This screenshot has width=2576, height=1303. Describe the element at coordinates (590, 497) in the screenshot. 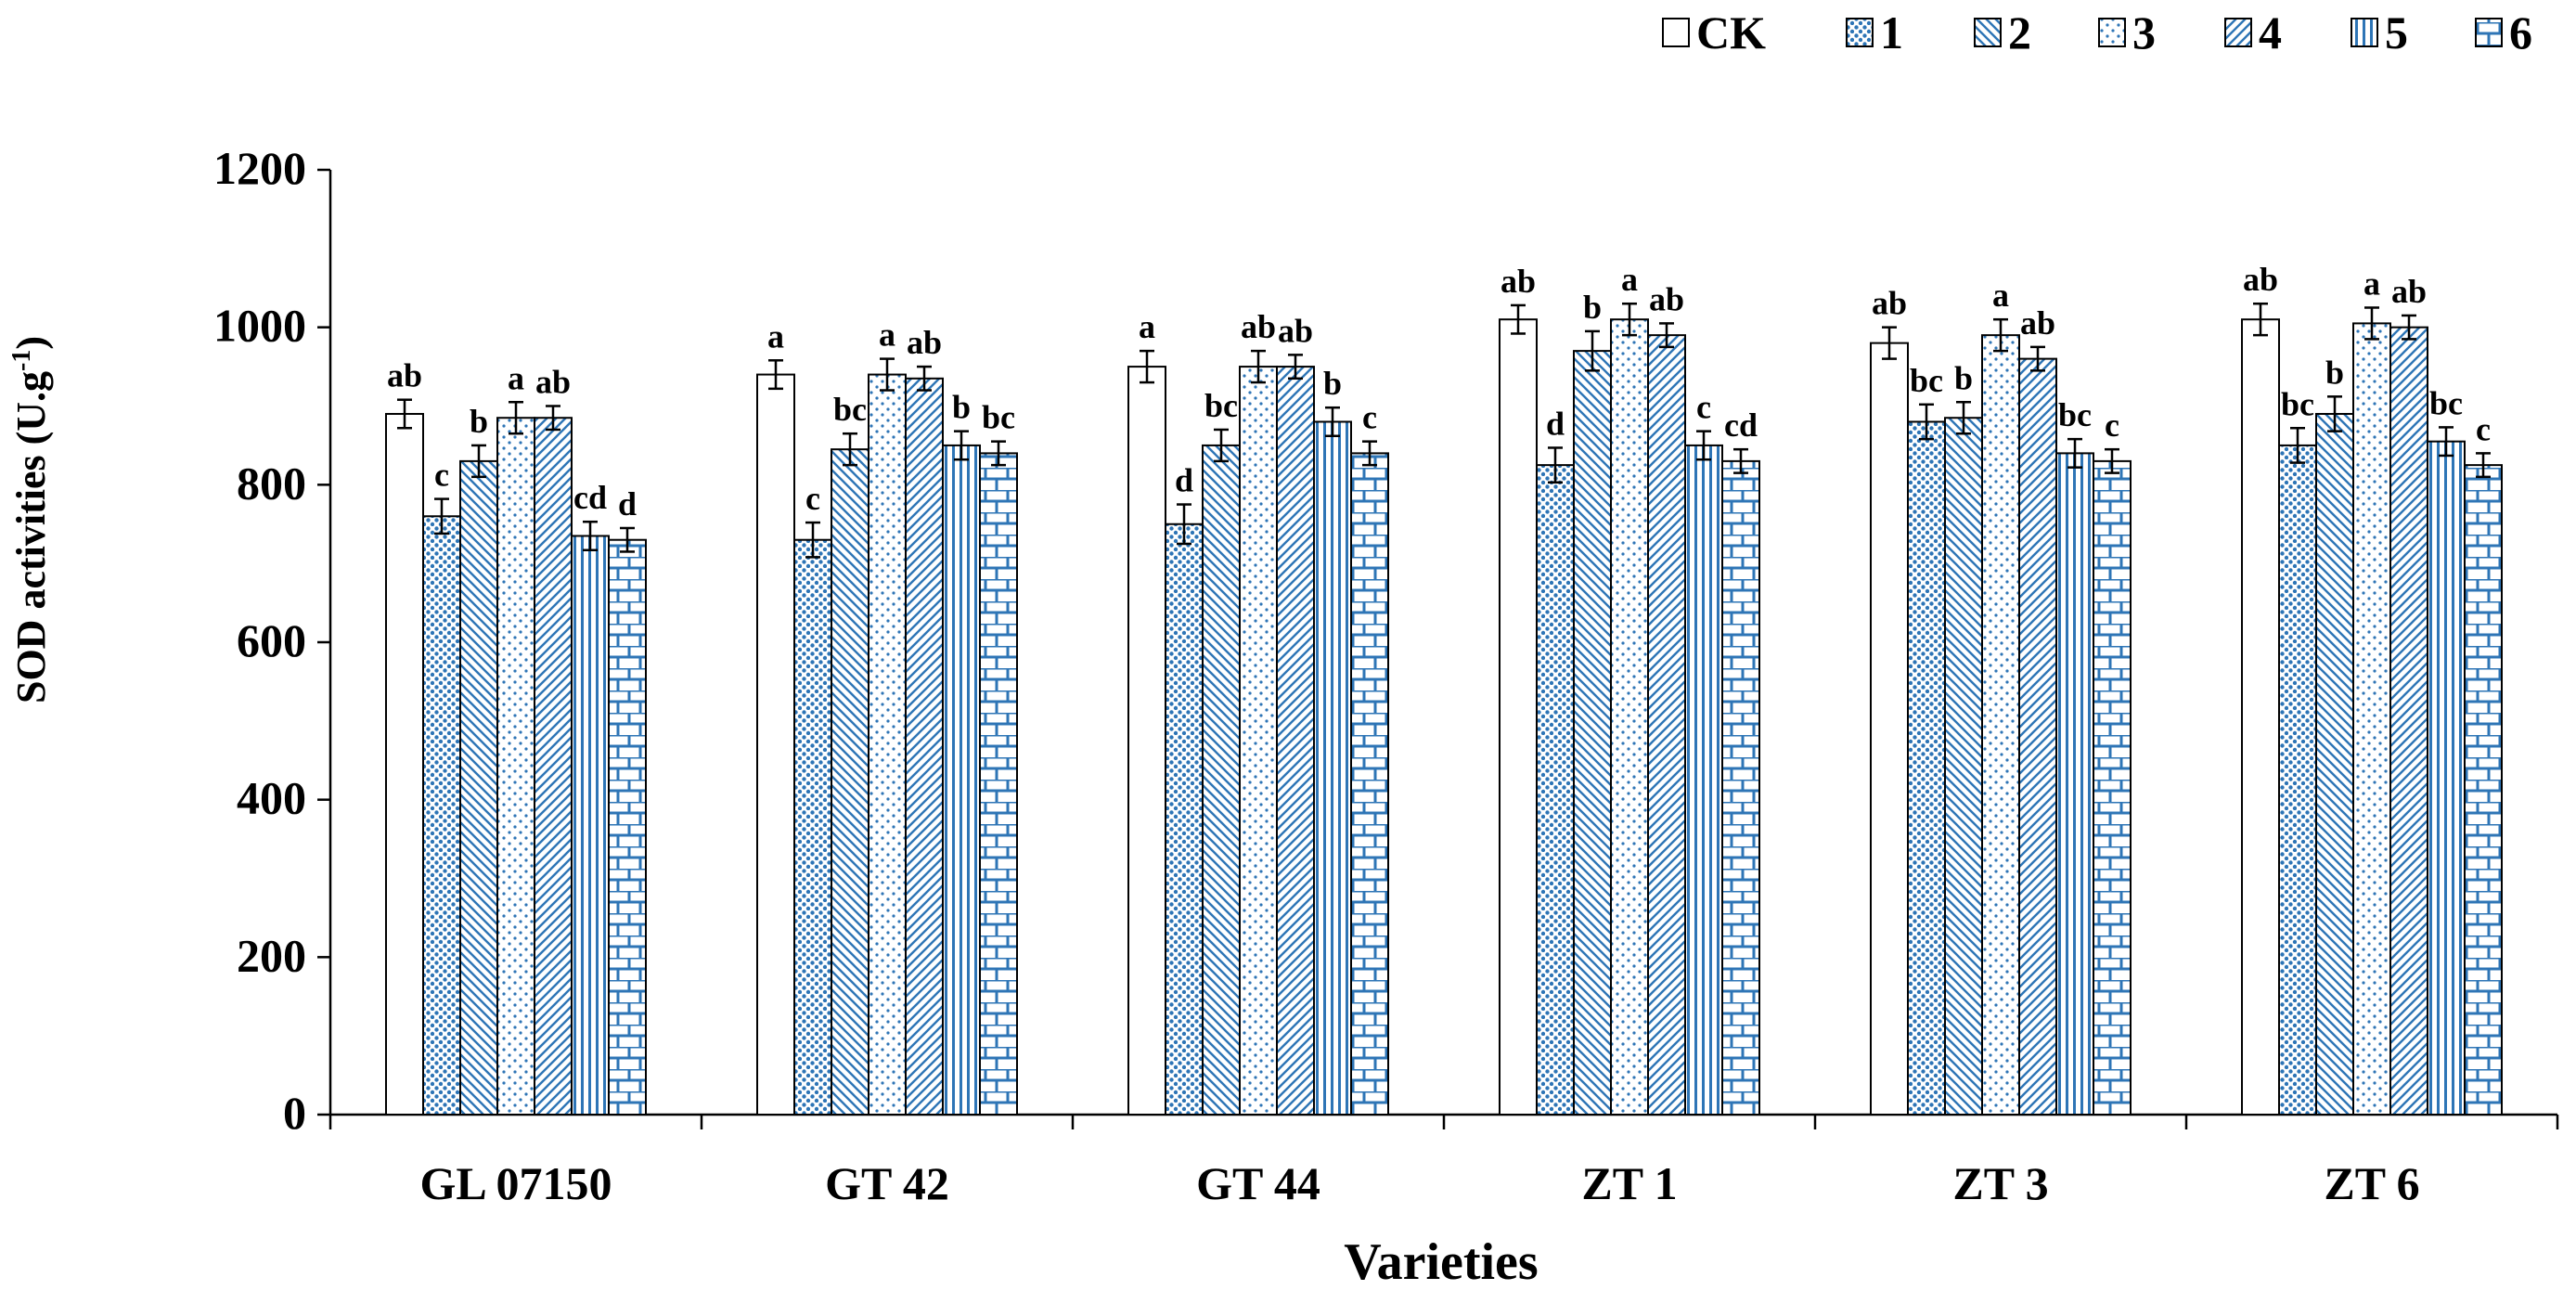

I see `significance-label: cd` at that location.